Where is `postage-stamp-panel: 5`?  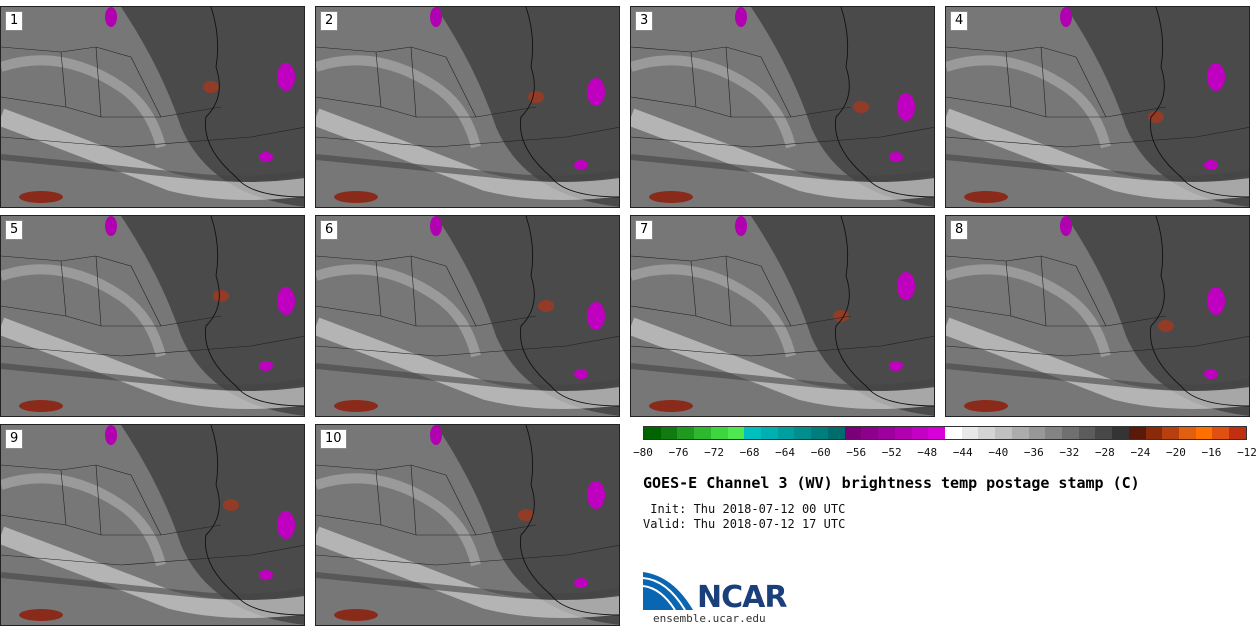 postage-stamp-panel: 5 is located at coordinates (152, 316).